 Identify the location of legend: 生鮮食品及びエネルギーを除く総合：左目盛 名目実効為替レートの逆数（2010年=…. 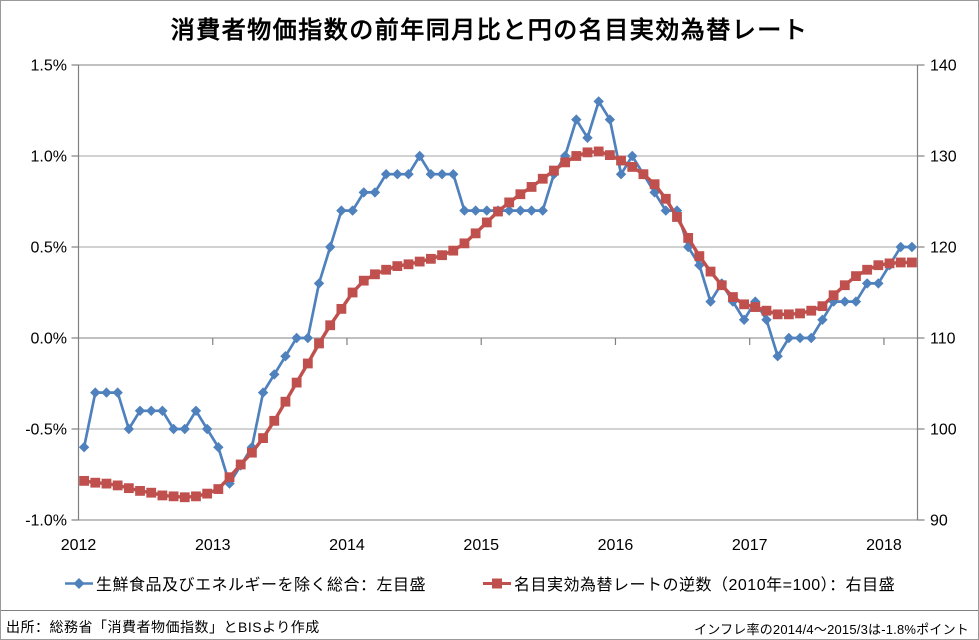
(489, 582).